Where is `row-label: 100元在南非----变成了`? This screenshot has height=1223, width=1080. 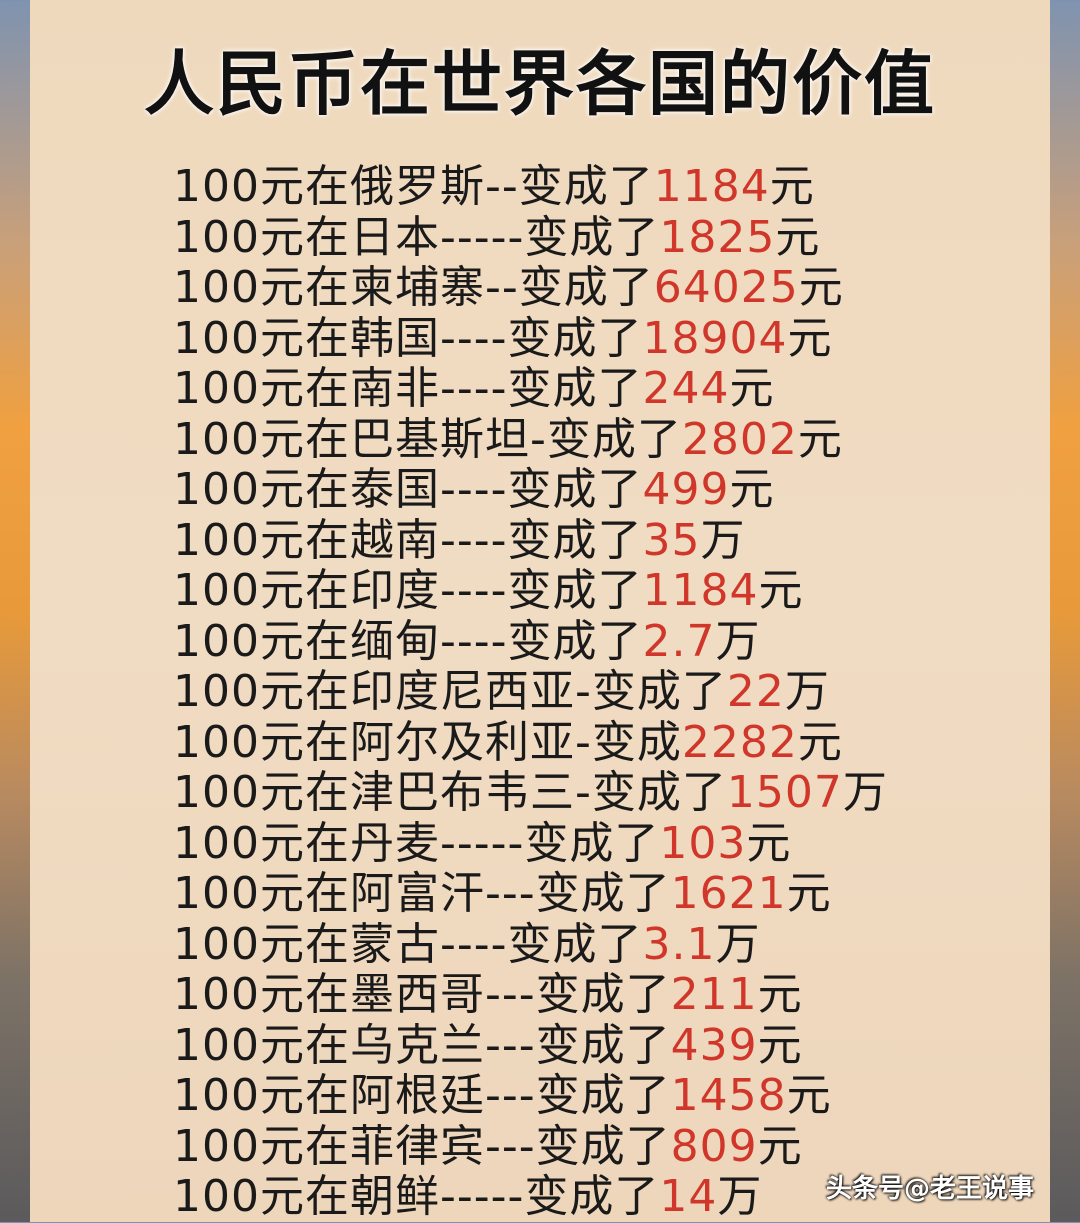 row-label: 100元在南非----变成了 is located at coordinates (408, 388).